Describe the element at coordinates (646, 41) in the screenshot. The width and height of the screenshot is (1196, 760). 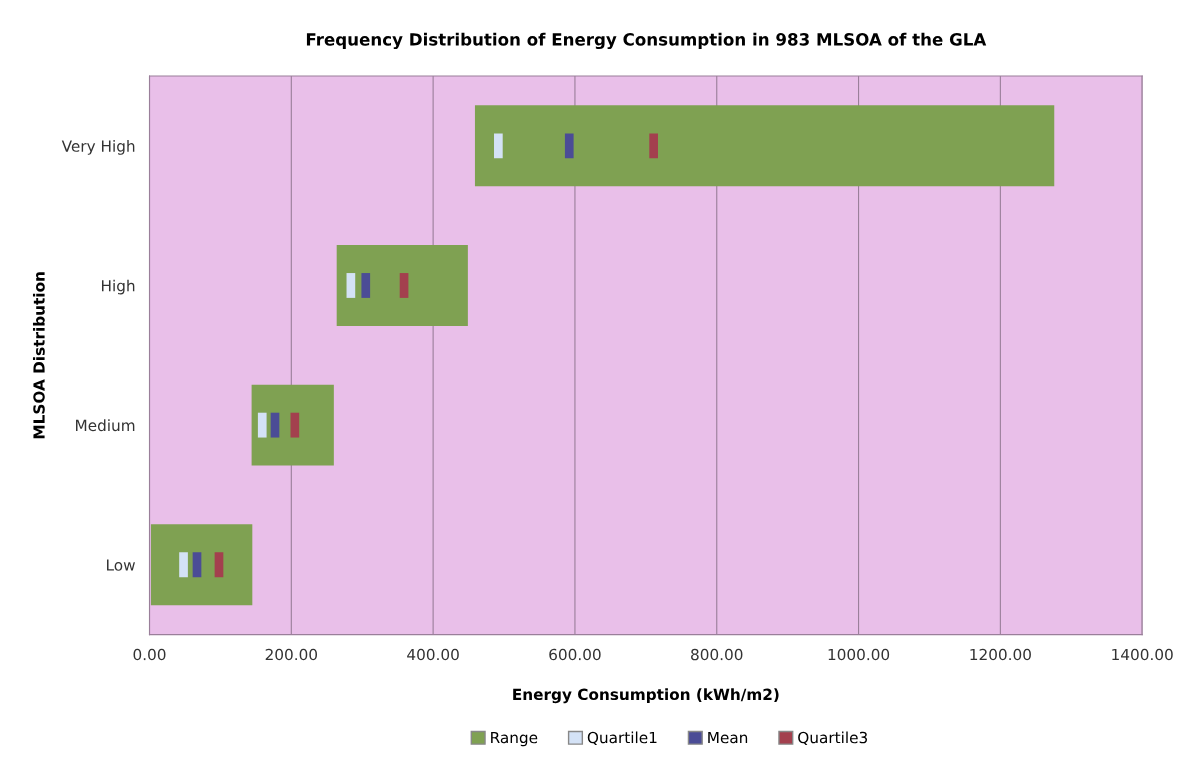
I see `chart-title: Frequency Distribution of Energy Consumption in 983 MLSOA of the GLA` at that location.